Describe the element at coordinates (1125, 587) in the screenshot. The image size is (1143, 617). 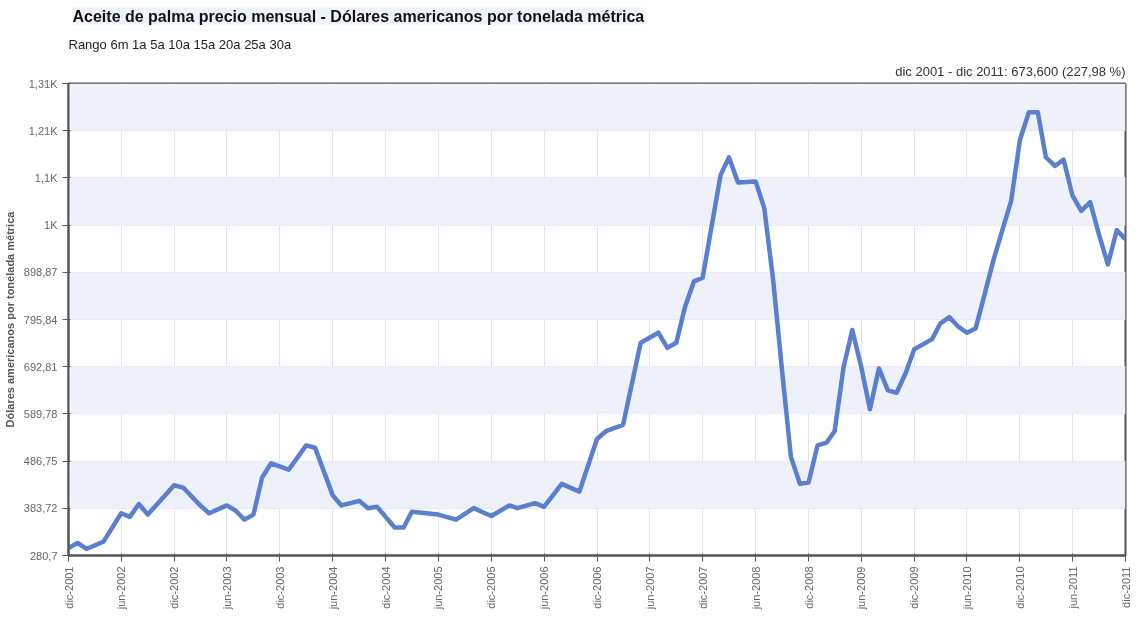
I see `x-tick-label: dic-2011` at that location.